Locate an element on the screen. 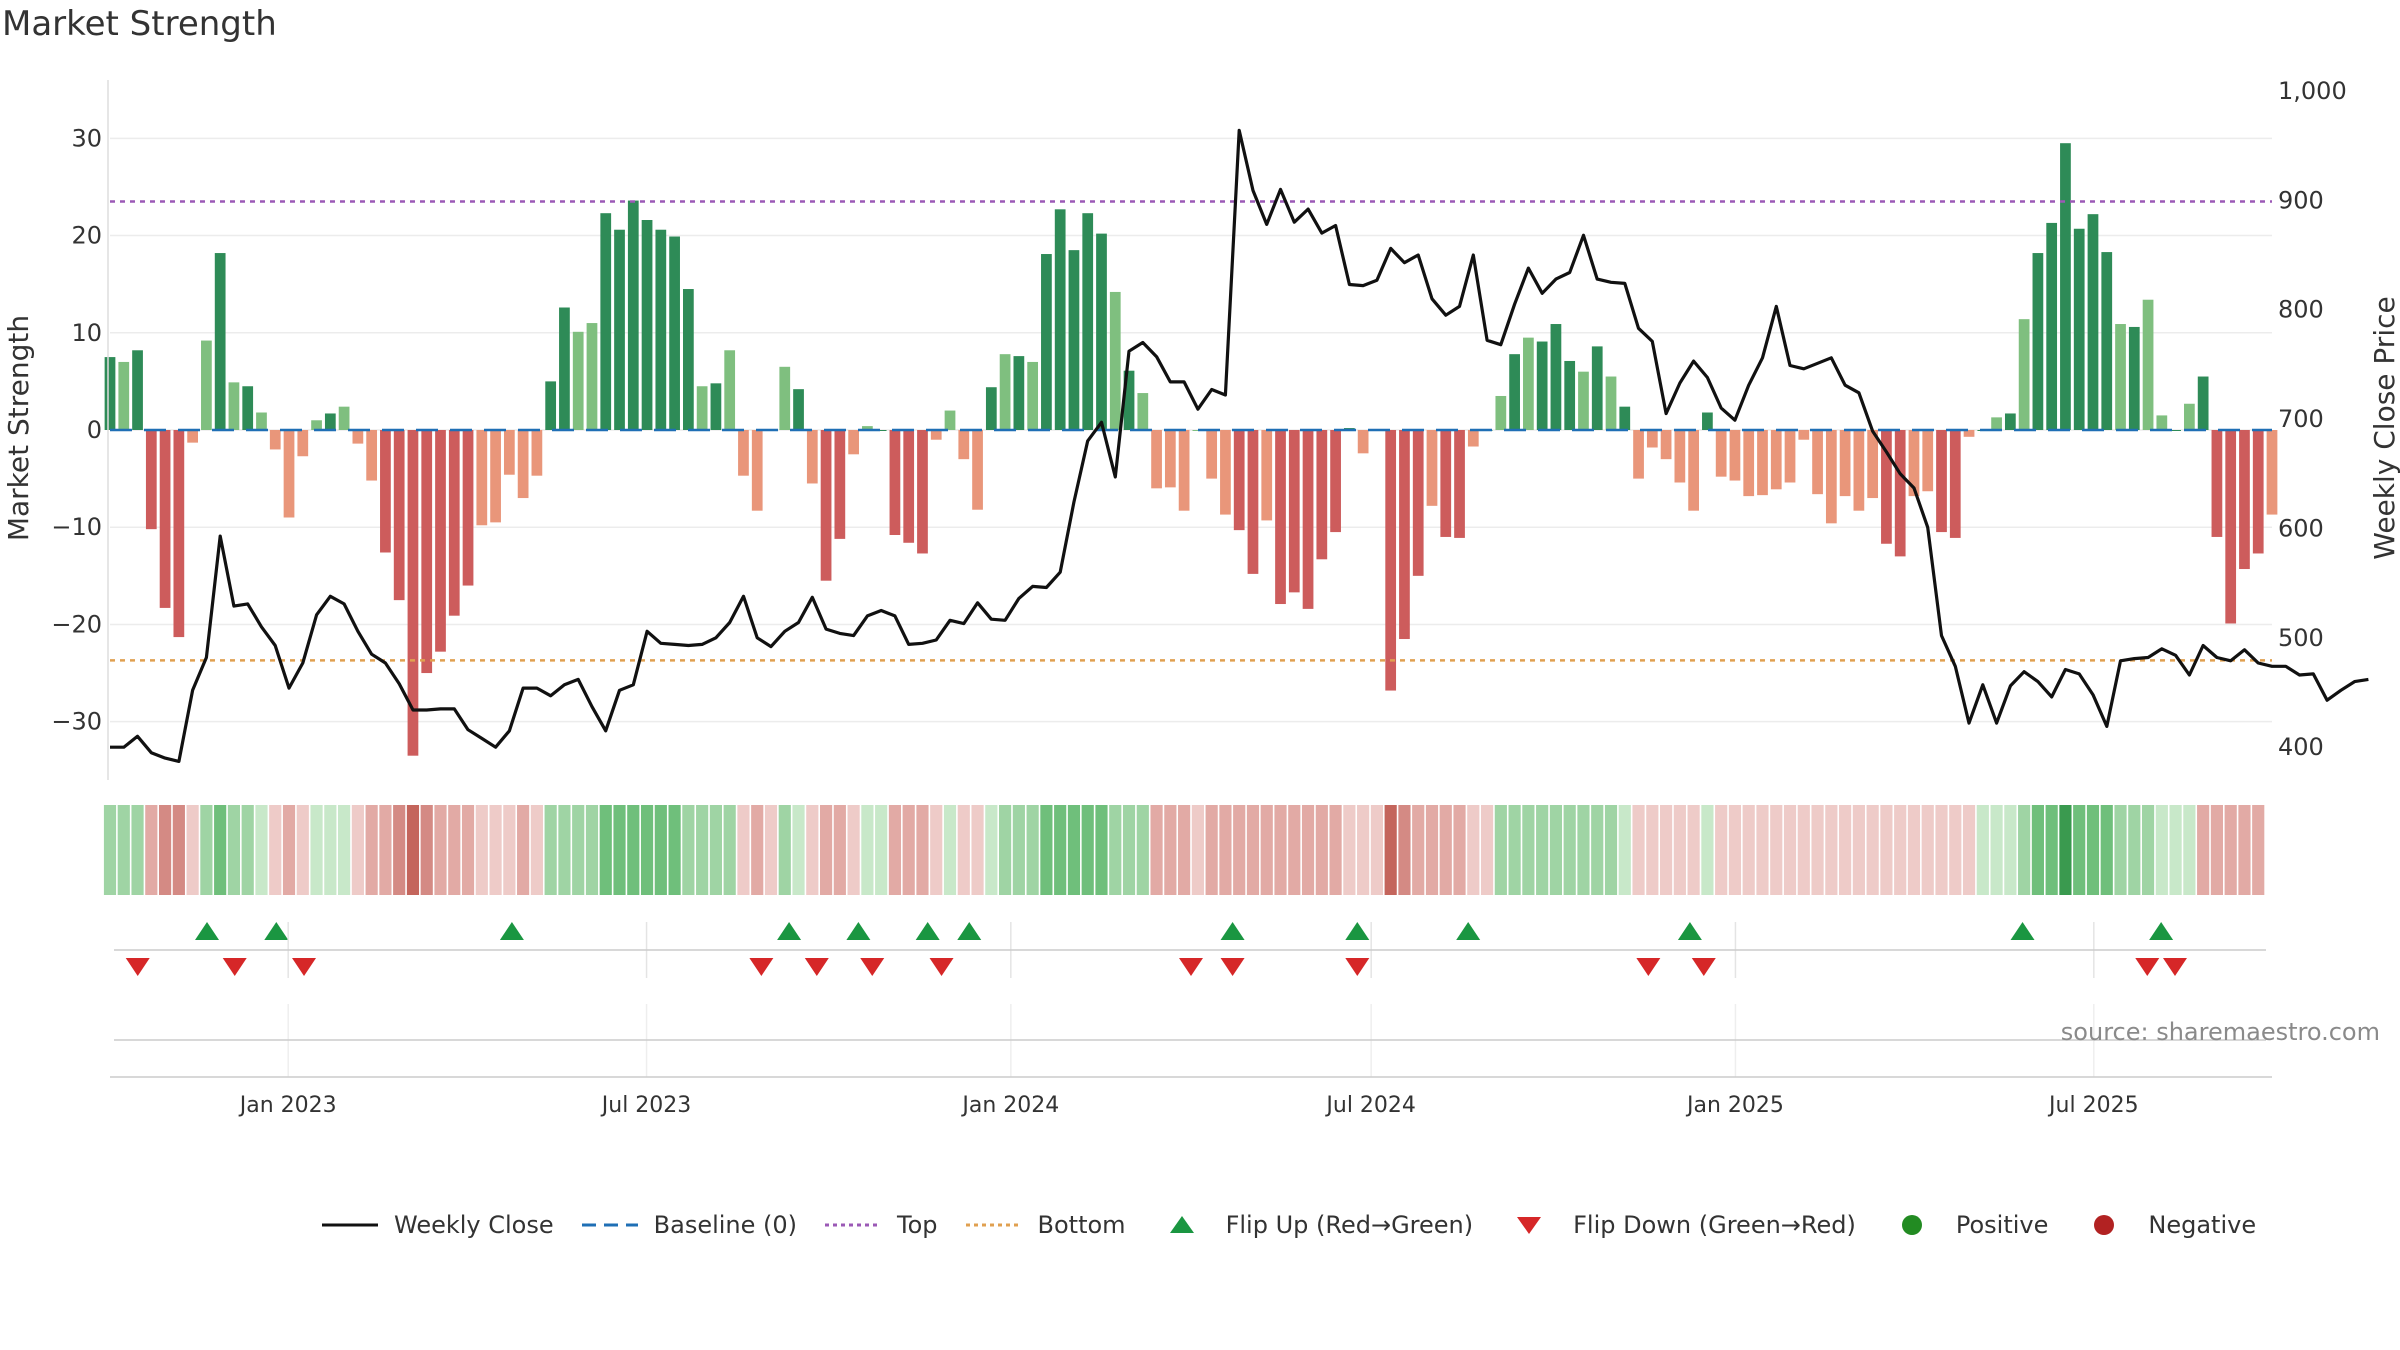 Image resolution: width=2400 pixels, height=1350 pixels. y2-tick-label: 700 is located at coordinates (2301, 419).